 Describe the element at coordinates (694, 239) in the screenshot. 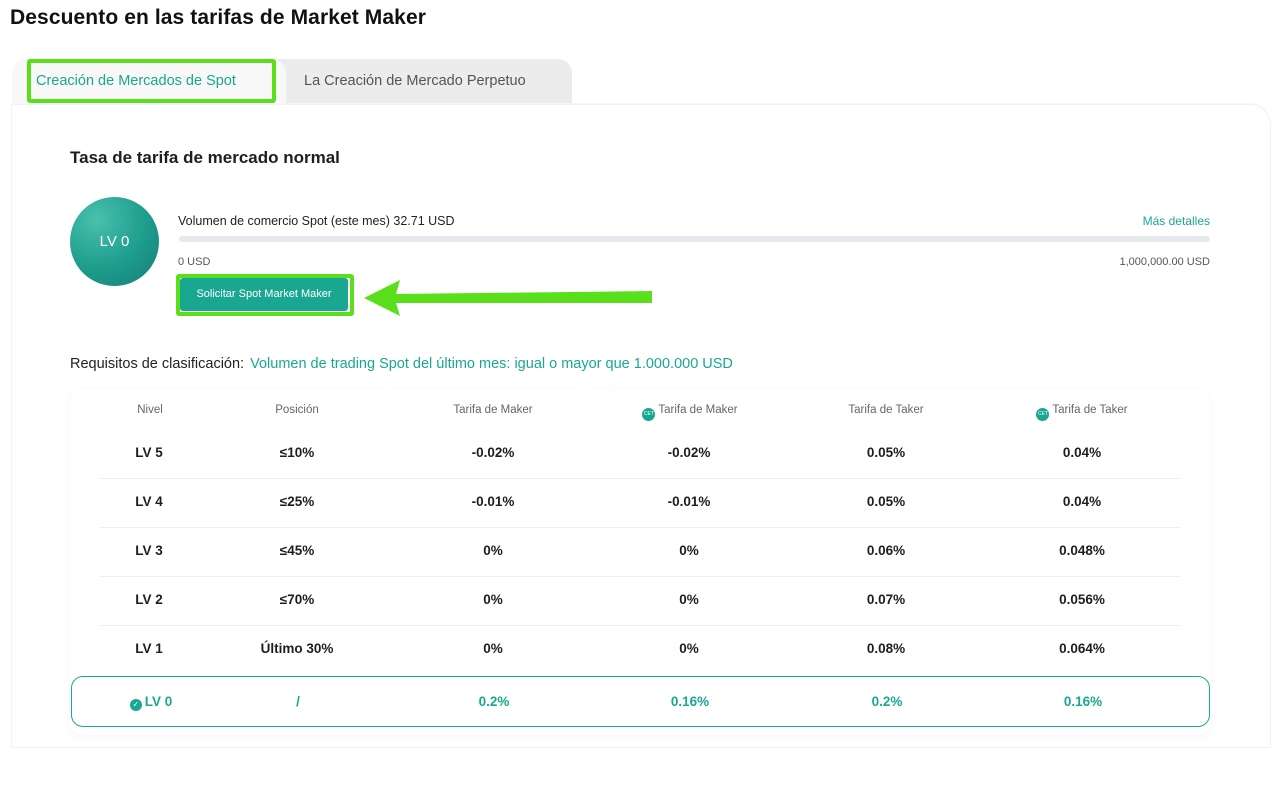

I see `volume-progress-bar` at that location.